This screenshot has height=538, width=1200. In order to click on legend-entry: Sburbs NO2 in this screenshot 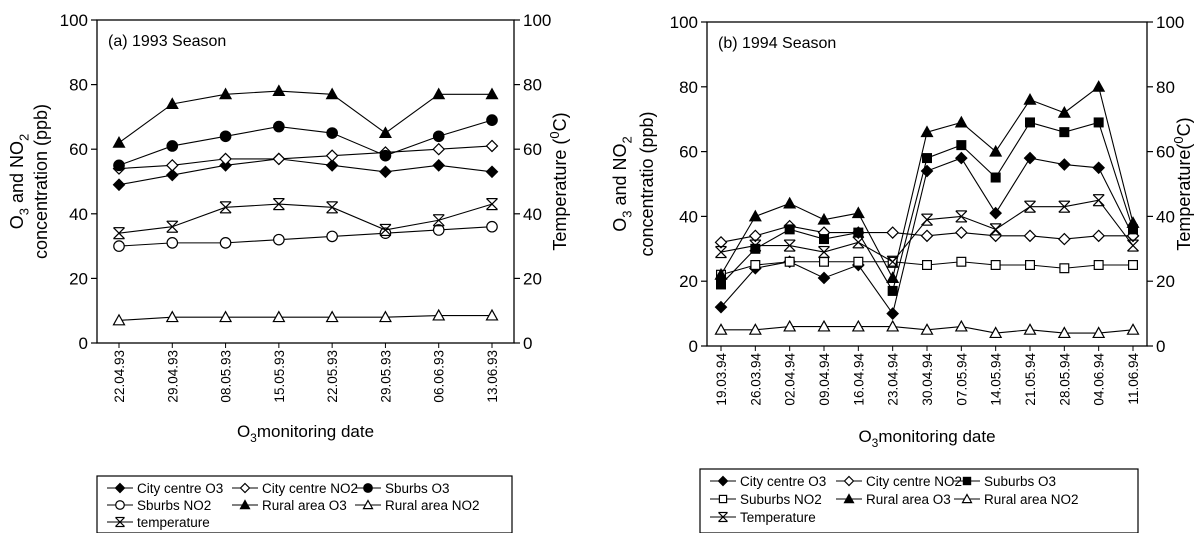, I will do `click(159, 505)`.